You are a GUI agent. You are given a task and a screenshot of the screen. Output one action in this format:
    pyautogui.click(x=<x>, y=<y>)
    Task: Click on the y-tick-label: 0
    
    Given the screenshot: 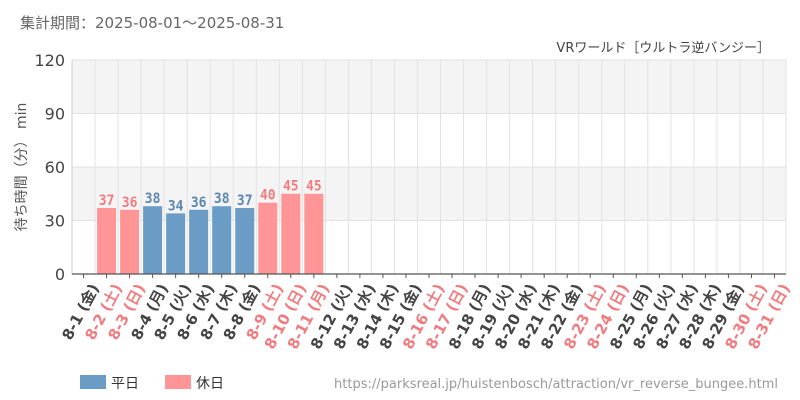 What is the action you would take?
    pyautogui.click(x=60, y=274)
    